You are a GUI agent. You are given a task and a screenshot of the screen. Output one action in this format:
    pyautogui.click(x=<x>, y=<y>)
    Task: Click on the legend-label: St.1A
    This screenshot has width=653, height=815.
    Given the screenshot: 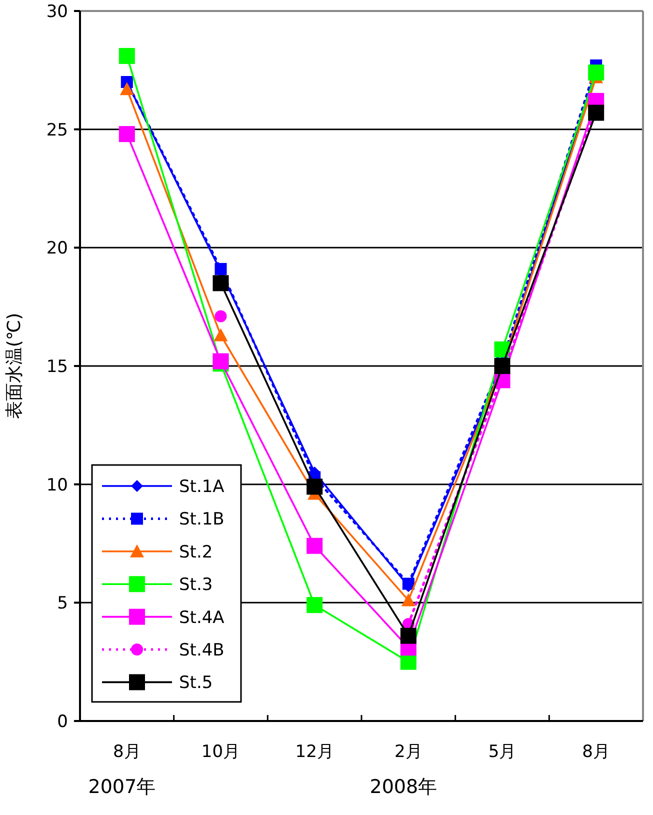 What is the action you would take?
    pyautogui.click(x=202, y=487)
    